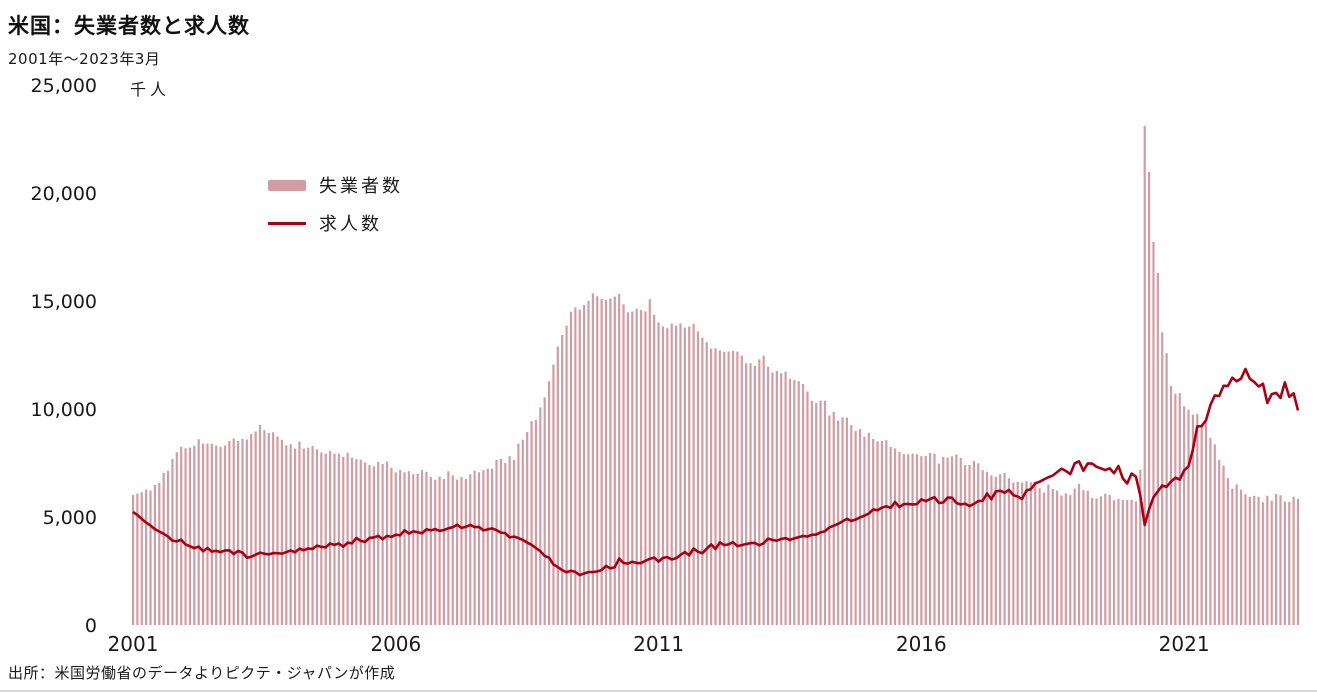  I want to click on page-title: 米国：失業者数と求人数, so click(129, 26).